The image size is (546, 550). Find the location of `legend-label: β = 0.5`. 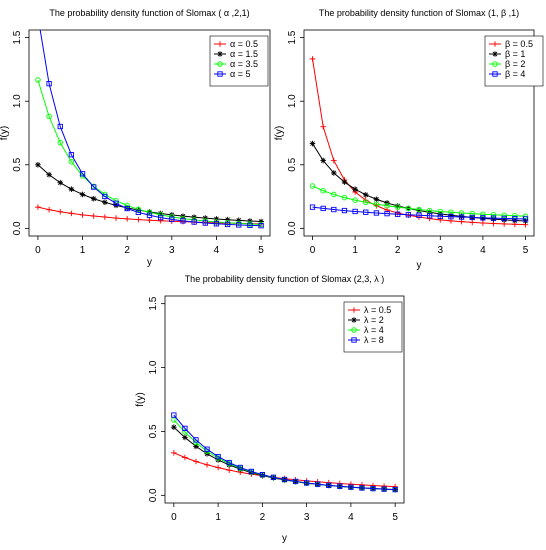

legend-label: β = 0.5 is located at coordinates (519, 44).